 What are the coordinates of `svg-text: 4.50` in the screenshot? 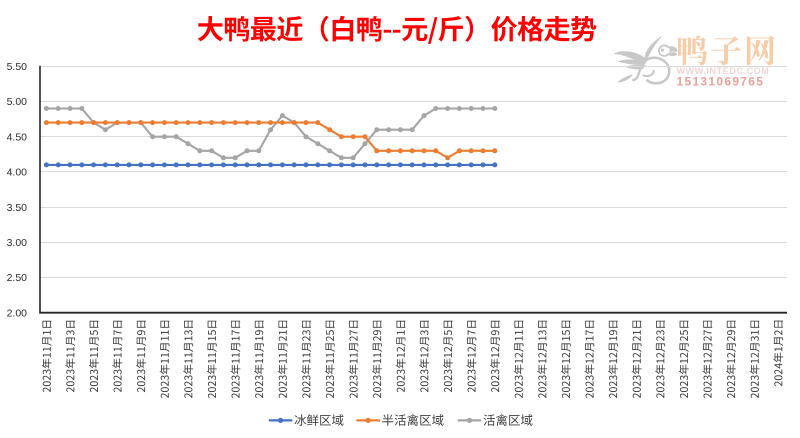 It's located at (17, 137).